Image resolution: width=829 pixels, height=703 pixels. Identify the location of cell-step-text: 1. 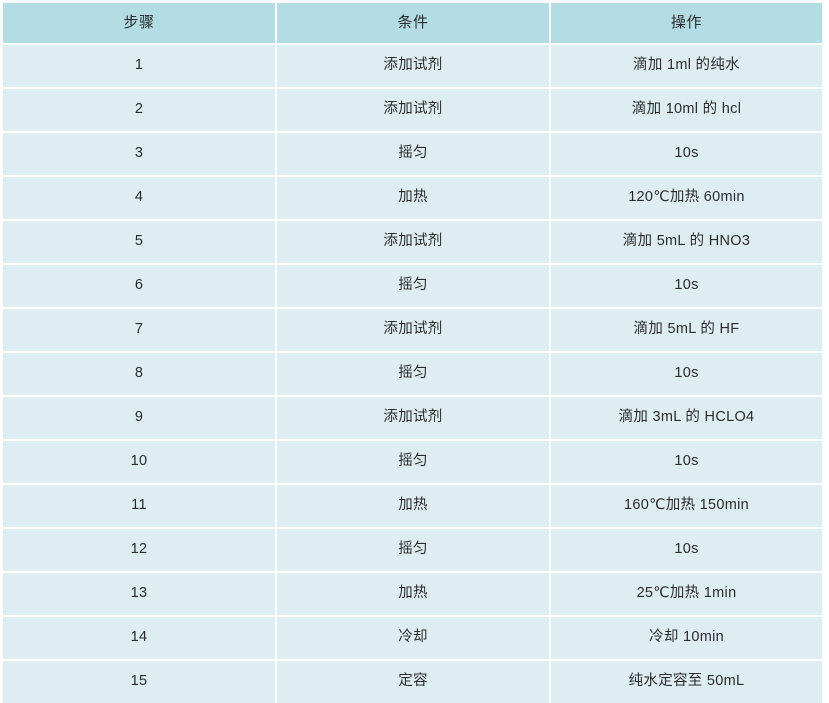
(139, 65).